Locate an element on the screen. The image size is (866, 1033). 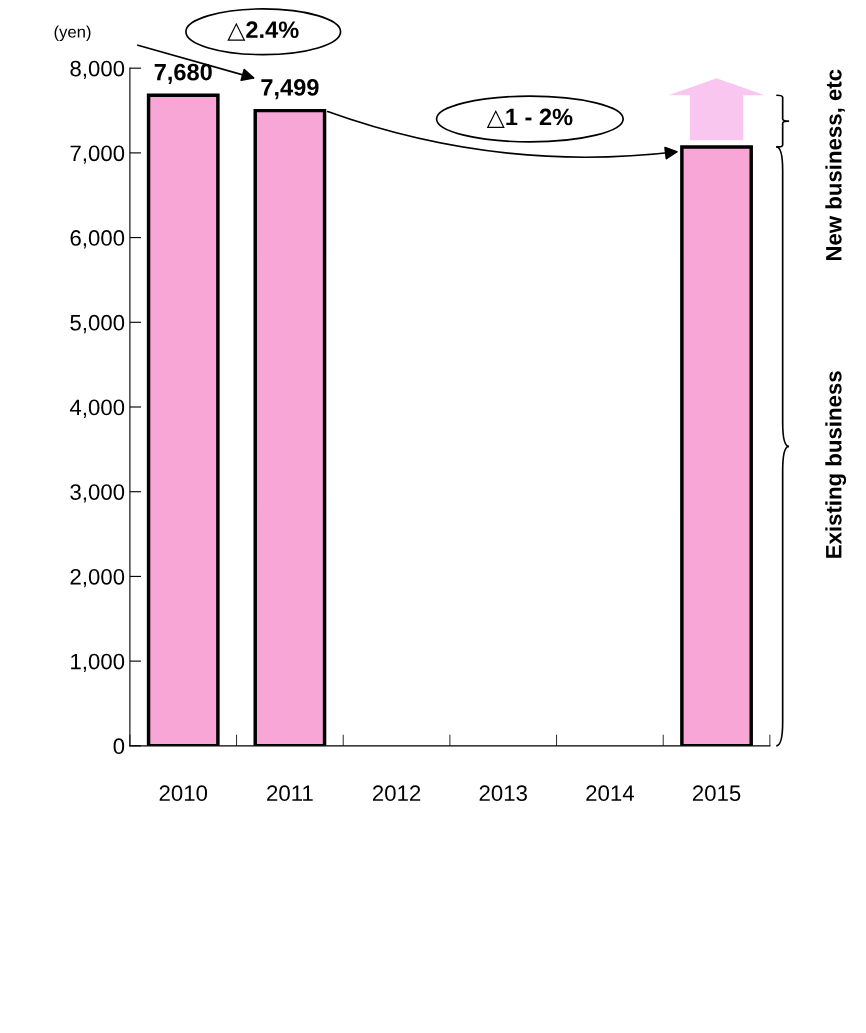
y-tick-label: 5,000 is located at coordinates (97, 324).